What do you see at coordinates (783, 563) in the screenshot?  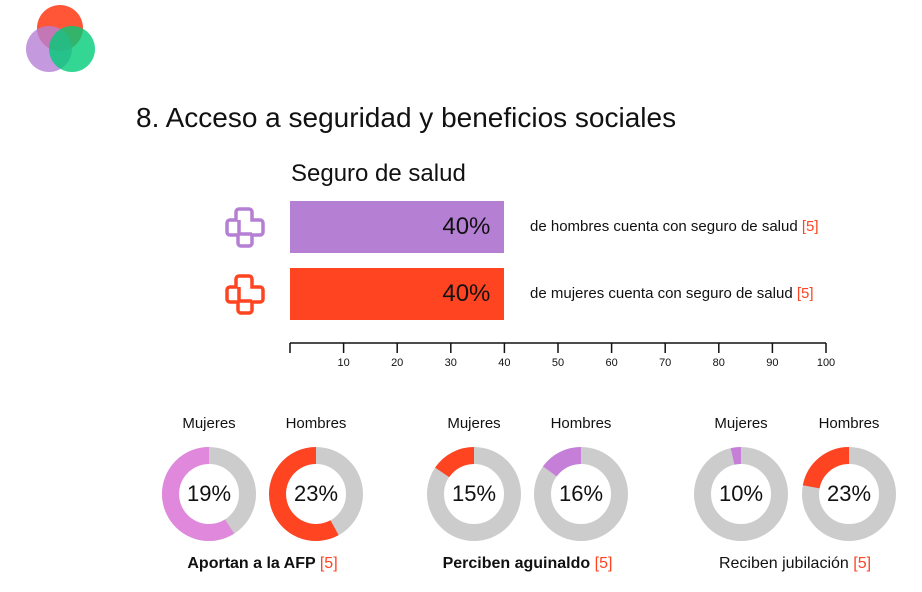 I see `group-label-text: Reciben jubilación` at bounding box center [783, 563].